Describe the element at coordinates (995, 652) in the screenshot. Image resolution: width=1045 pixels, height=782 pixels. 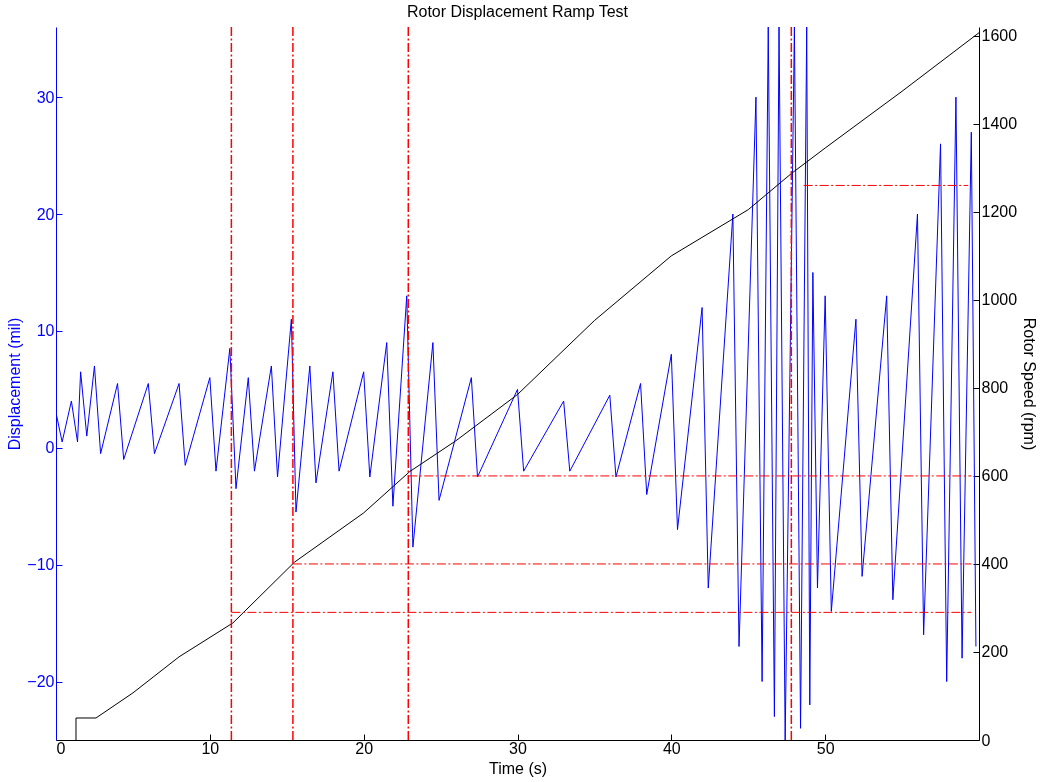
I see `y2-tick-label: 200` at that location.